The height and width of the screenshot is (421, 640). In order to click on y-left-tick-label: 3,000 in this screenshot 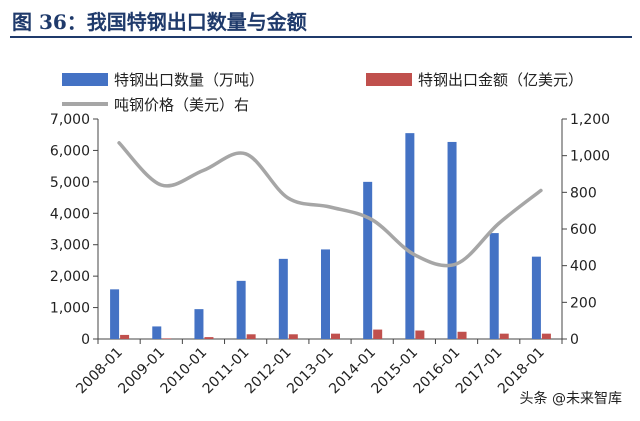, I will do `click(70, 246)`.